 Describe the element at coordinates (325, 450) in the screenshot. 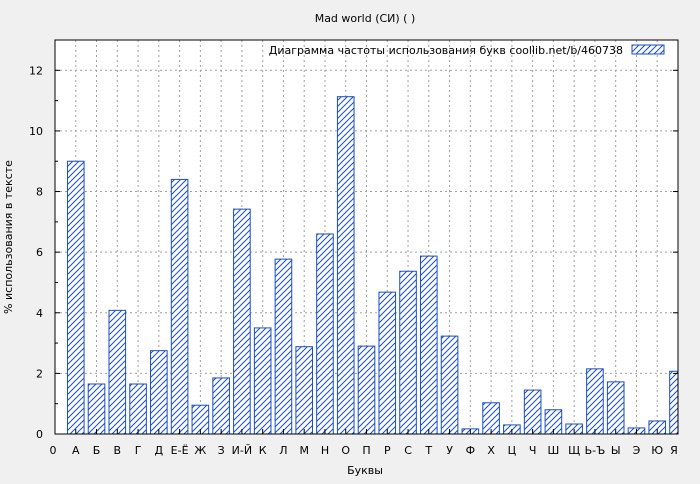

I see `x-tick-label: Н` at that location.